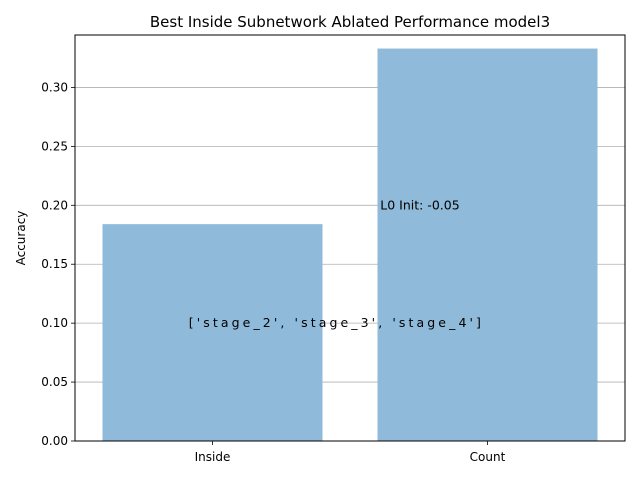 The width and height of the screenshot is (640, 480). What do you see at coordinates (54, 87) in the screenshot?
I see `y-tick-label: 0.30` at bounding box center [54, 87].